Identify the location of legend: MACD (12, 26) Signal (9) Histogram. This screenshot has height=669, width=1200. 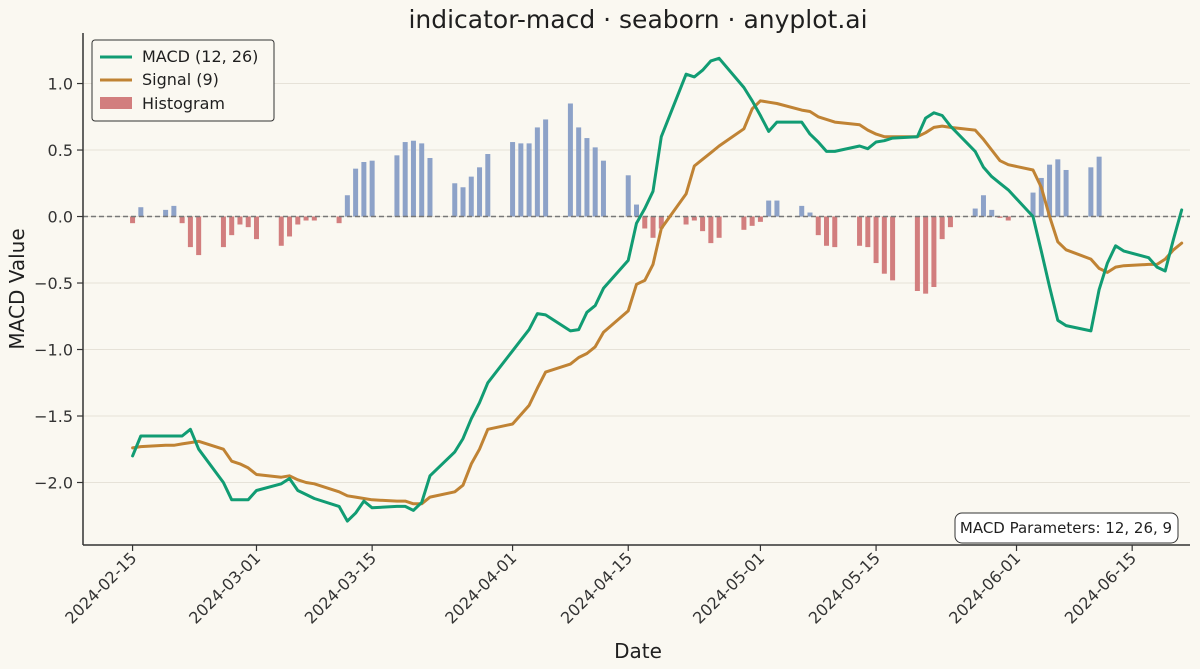
(183, 80).